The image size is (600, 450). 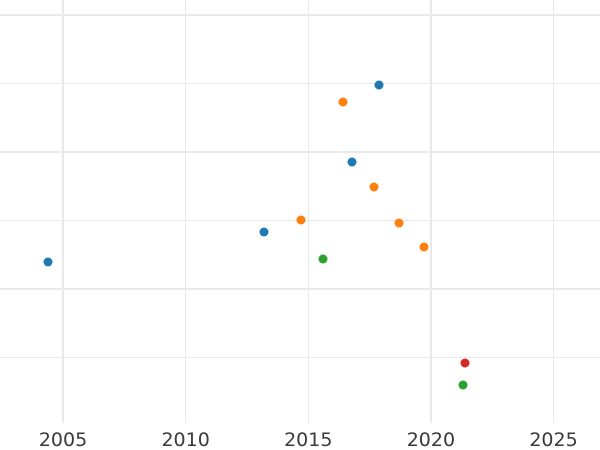 What do you see at coordinates (63, 439) in the screenshot?
I see `x-tick-label: 2005` at bounding box center [63, 439].